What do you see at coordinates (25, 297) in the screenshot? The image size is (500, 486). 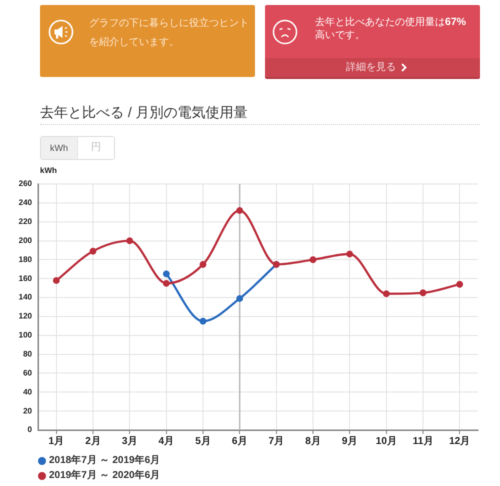 I see `y-tick-label: 140` at bounding box center [25, 297].